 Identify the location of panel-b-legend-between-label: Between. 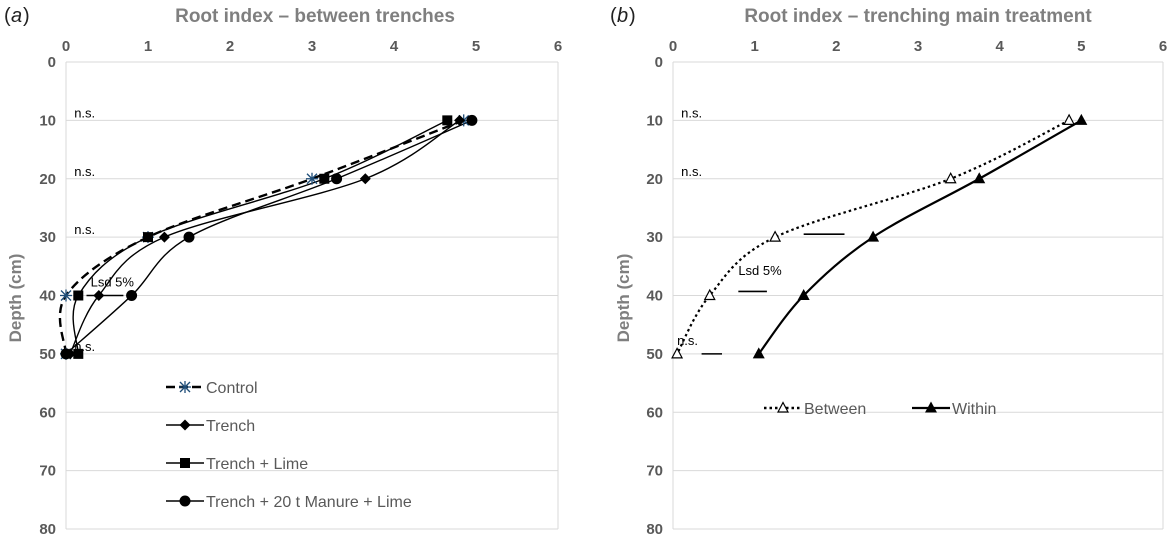
(835, 409).